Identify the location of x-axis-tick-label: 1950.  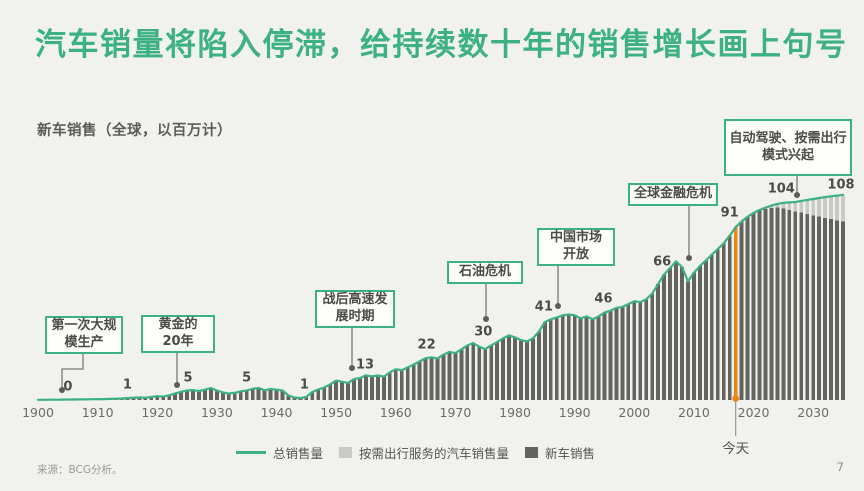
(336, 412).